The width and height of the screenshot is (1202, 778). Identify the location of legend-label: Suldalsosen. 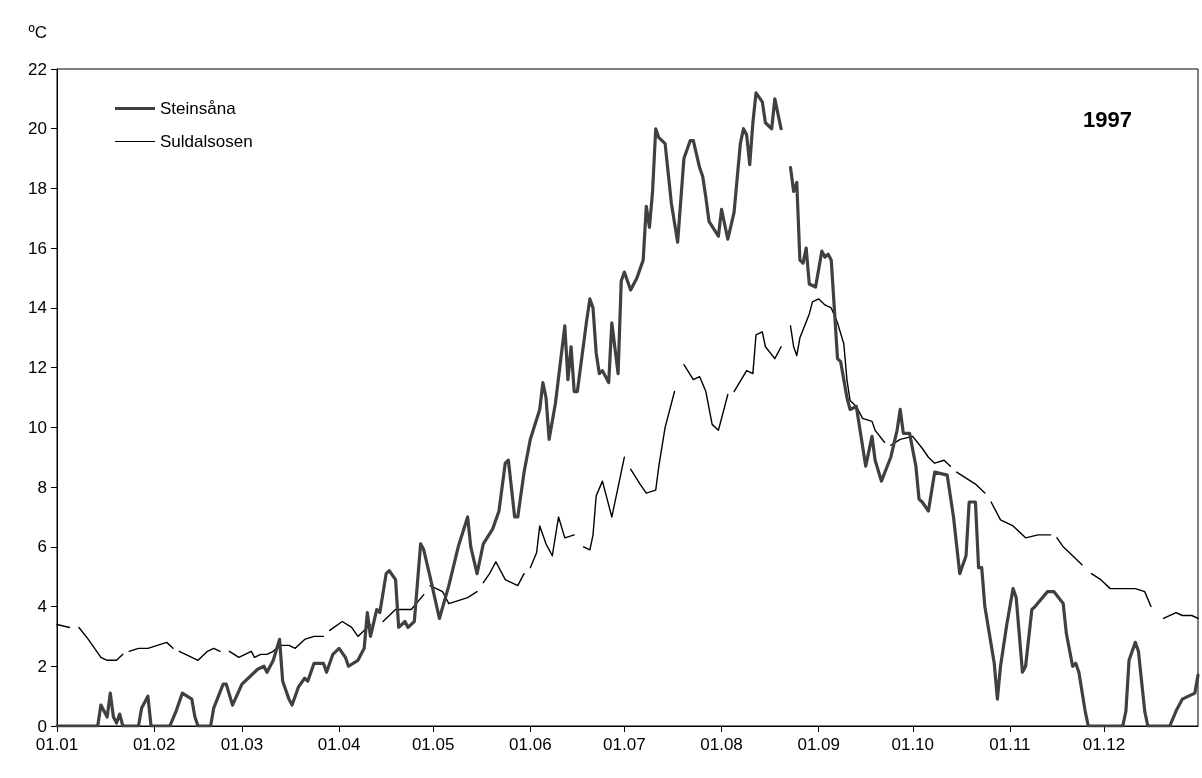
(206, 141).